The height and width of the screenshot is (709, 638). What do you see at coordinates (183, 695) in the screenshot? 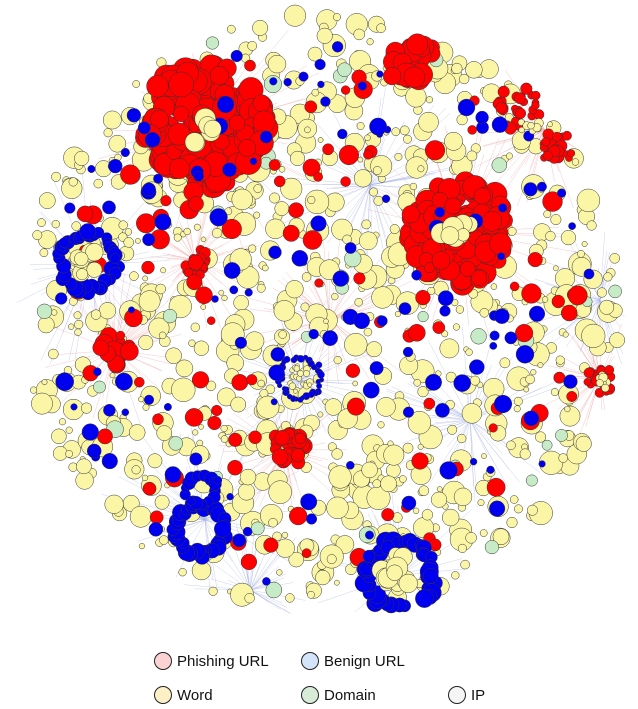
I see `legend-item-word: Word` at bounding box center [183, 695].